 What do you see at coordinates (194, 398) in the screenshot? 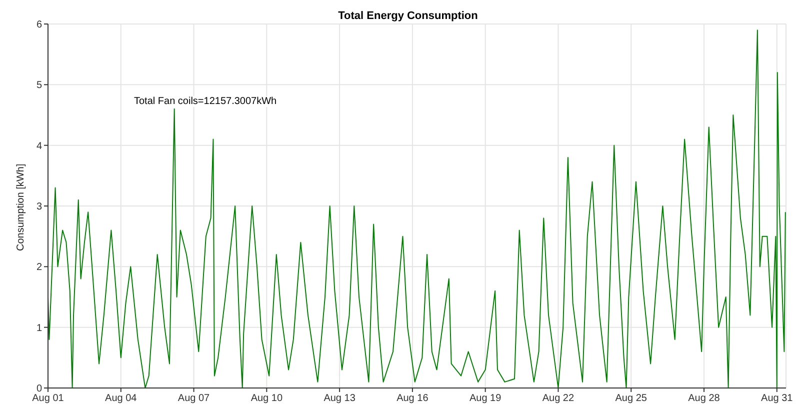
I see `x-tick-label: Aug 07` at bounding box center [194, 398].